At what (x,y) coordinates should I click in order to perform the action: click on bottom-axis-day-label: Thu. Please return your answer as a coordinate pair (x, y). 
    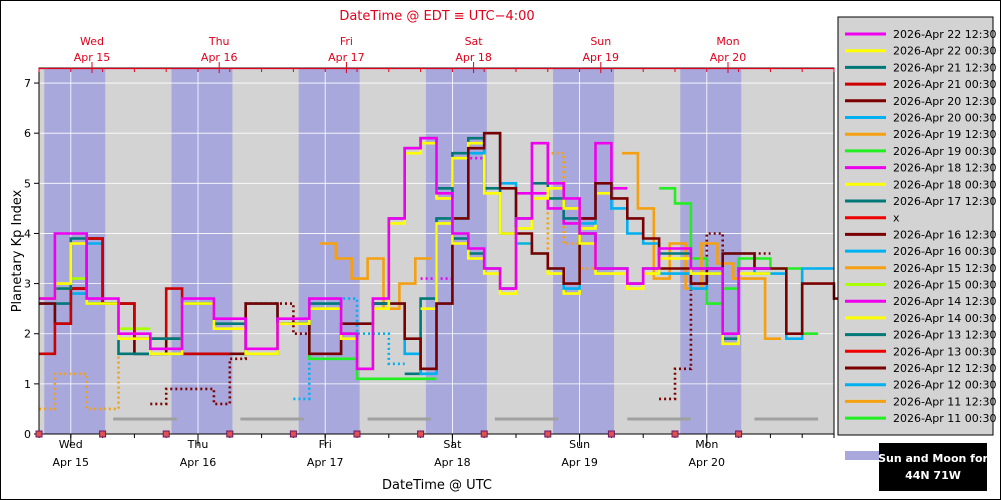
    Looking at the image, I should click on (198, 444).